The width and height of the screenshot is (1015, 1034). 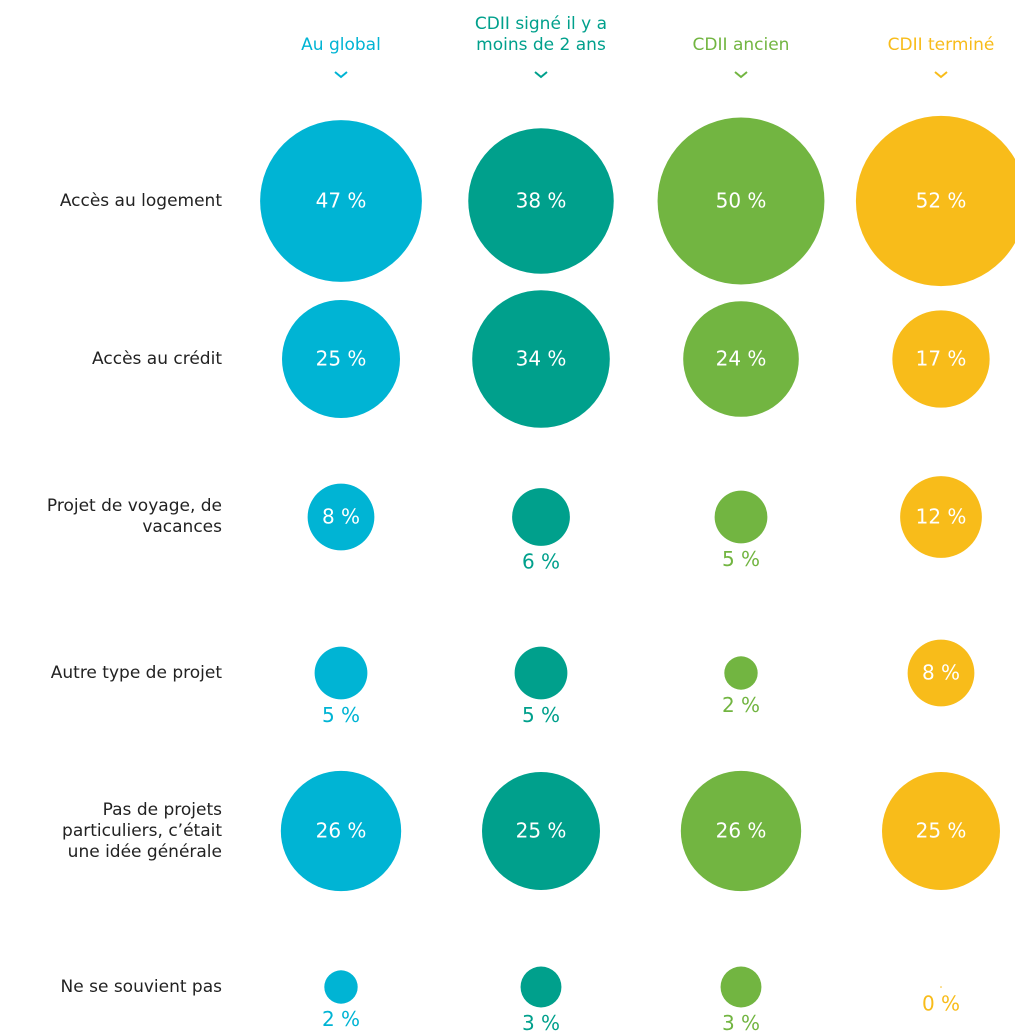 I want to click on value-label: 17 %, so click(x=941, y=359).